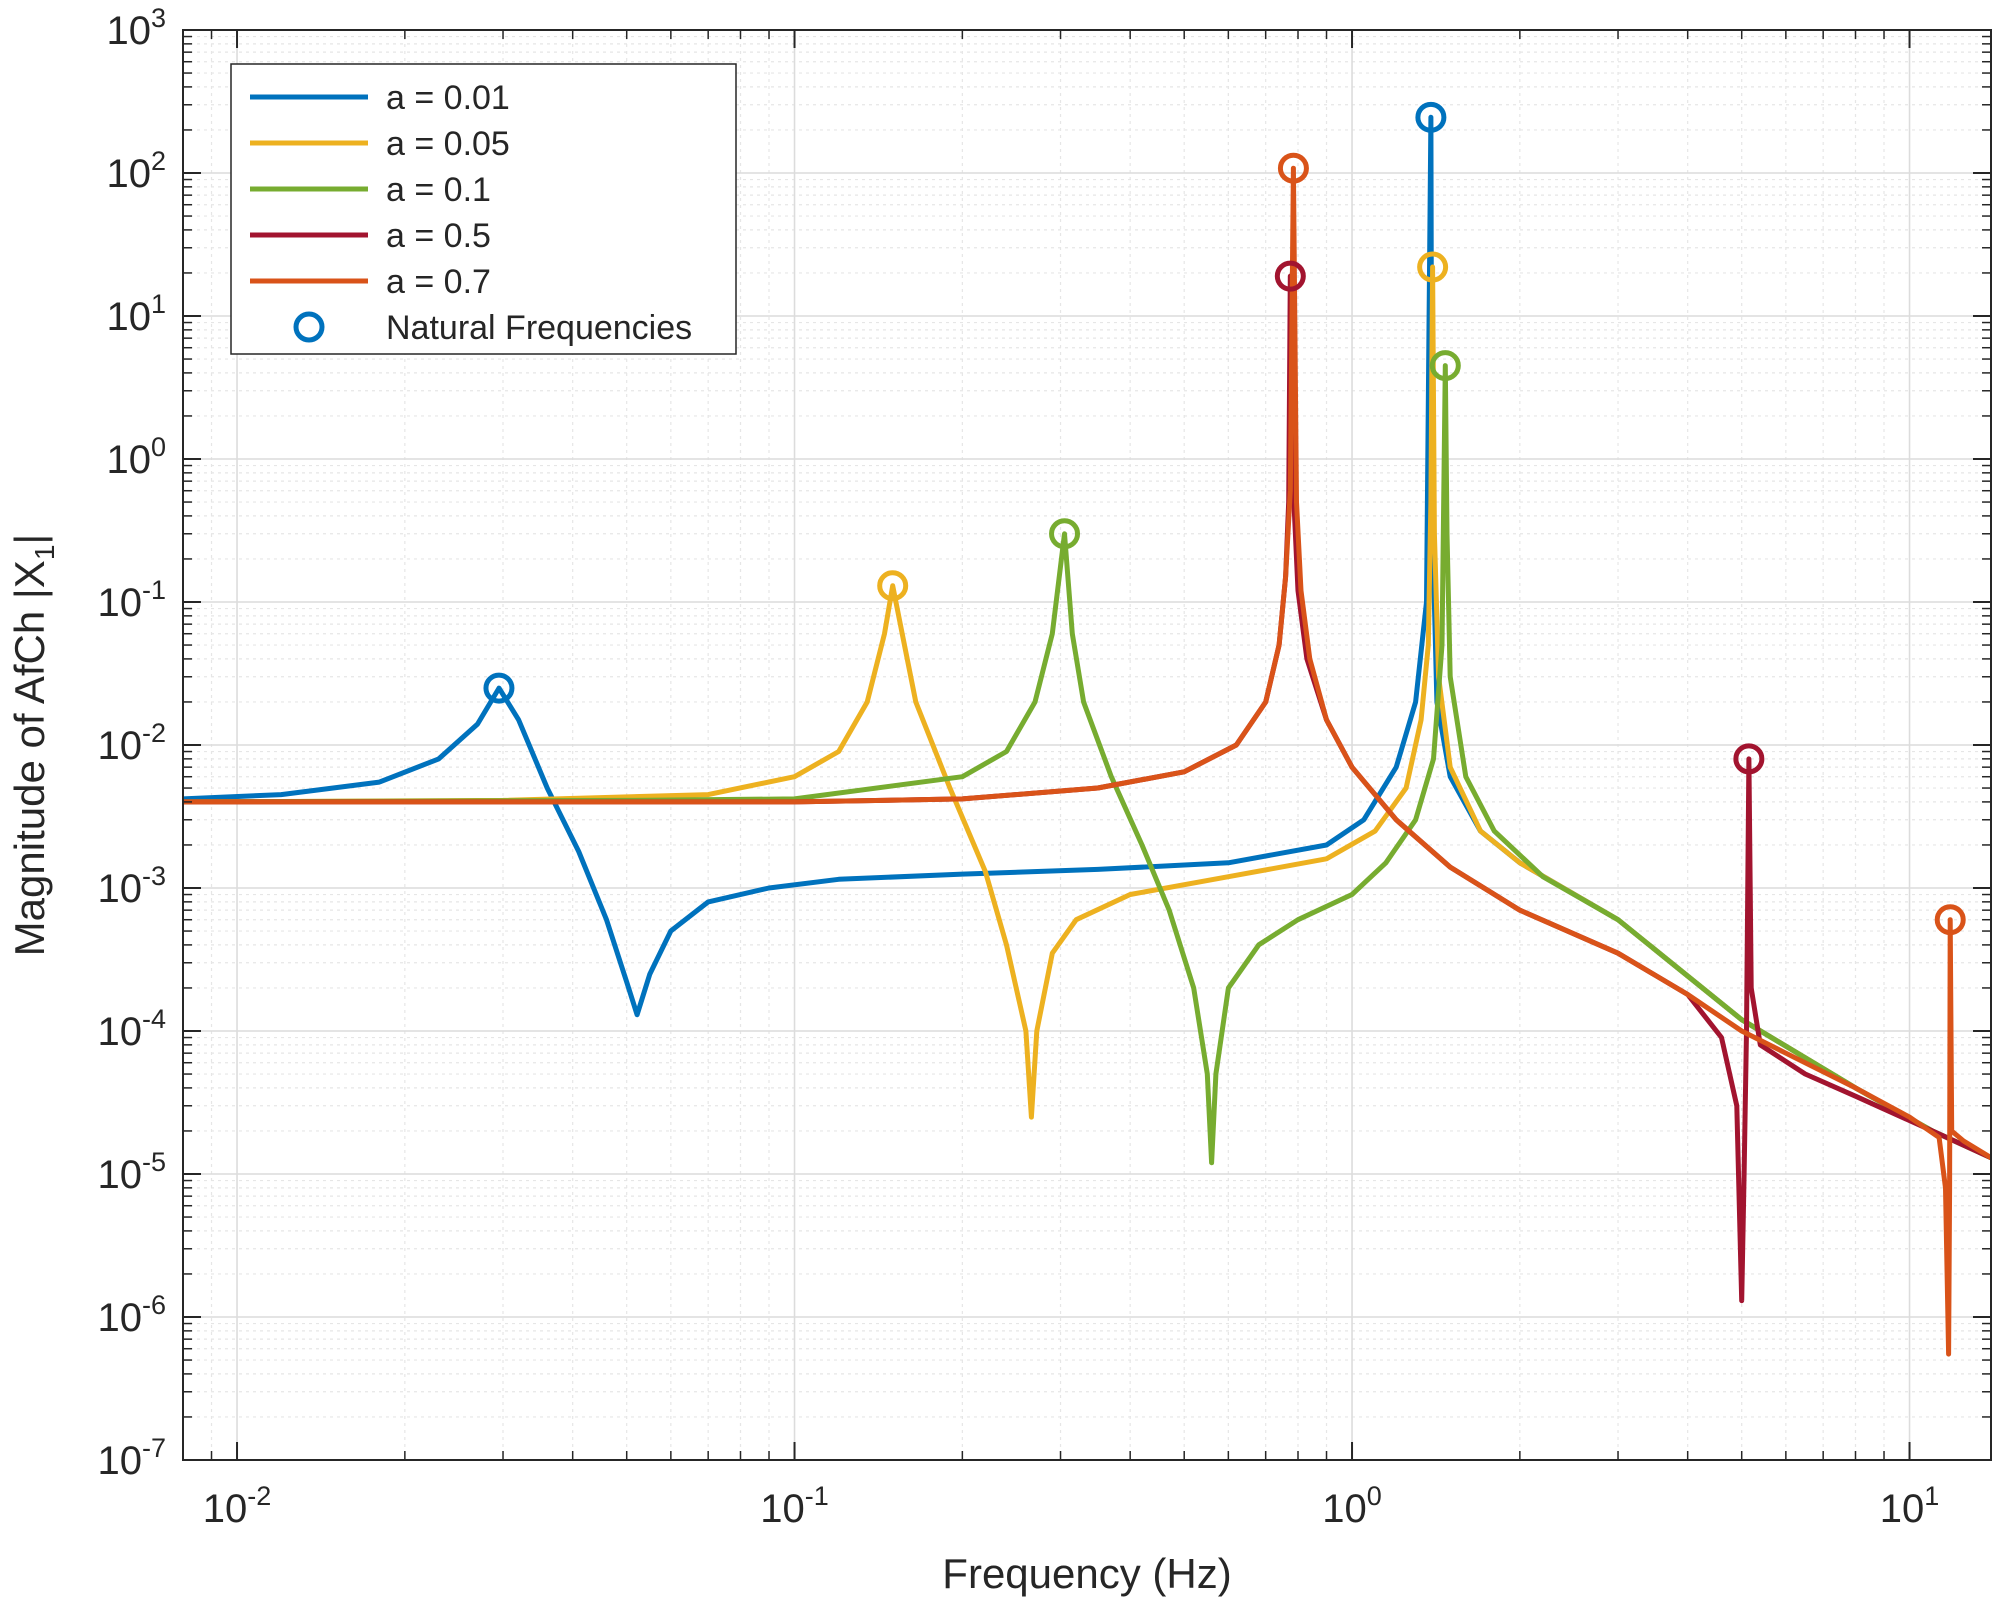 The image size is (2001, 1601). What do you see at coordinates (1071, 1506) in the screenshot?
I see `x-tick-labels: 10⁻² 10⁻¹ 10⁰ 10¹` at bounding box center [1071, 1506].